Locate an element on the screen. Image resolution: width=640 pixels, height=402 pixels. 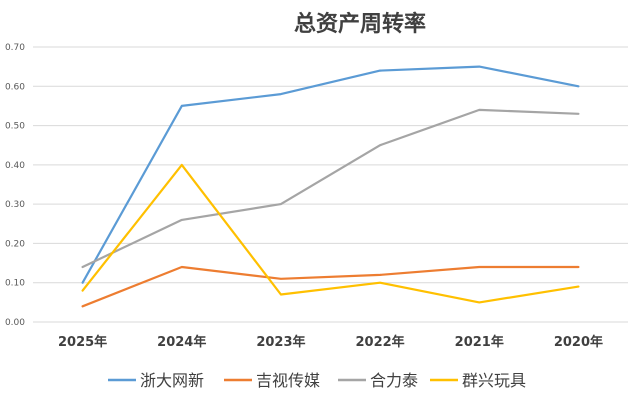
series-line is located at coordinates (330, 286).